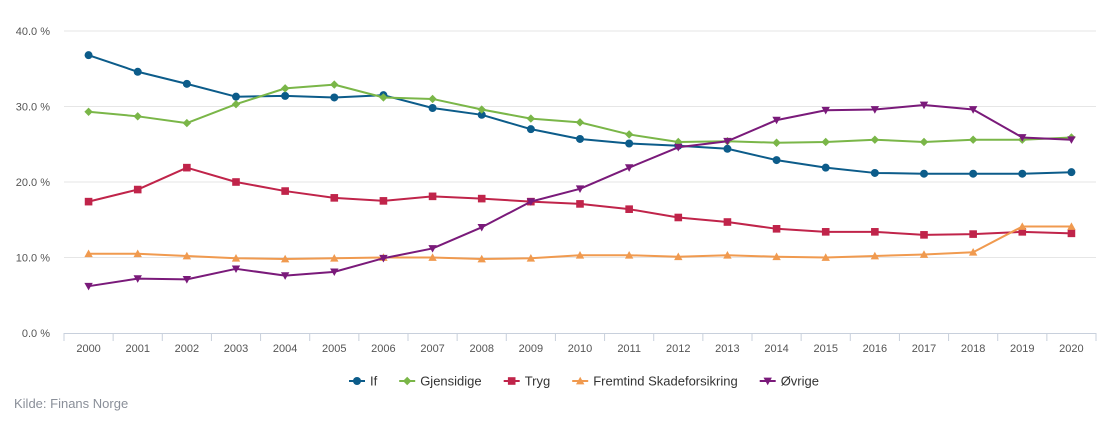 The width and height of the screenshot is (1117, 423). Describe the element at coordinates (655, 381) in the screenshot. I see `legend-item: Fremtind Skadeforsikring` at that location.